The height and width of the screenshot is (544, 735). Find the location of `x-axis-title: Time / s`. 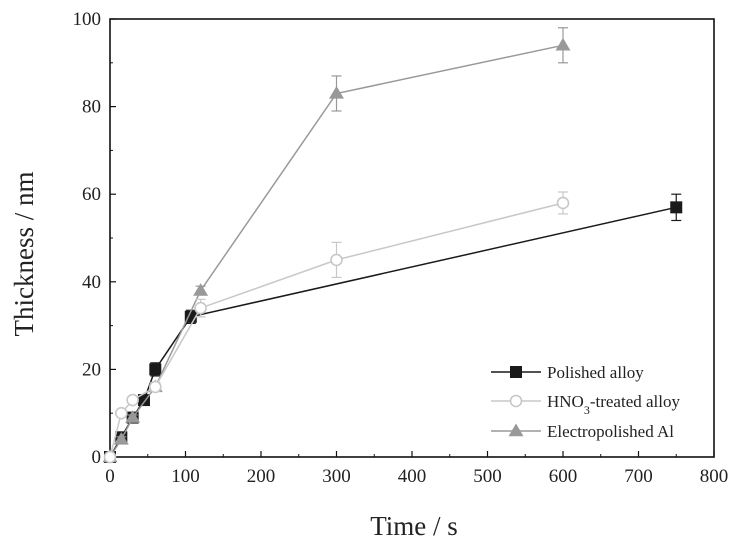

x-axis-title: Time / s is located at coordinates (414, 526).